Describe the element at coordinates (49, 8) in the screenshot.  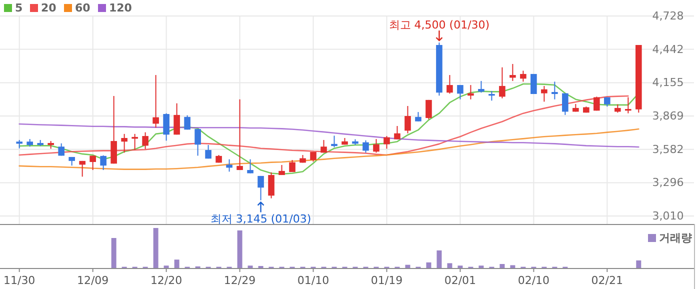
I see `legend-label: 20` at that location.